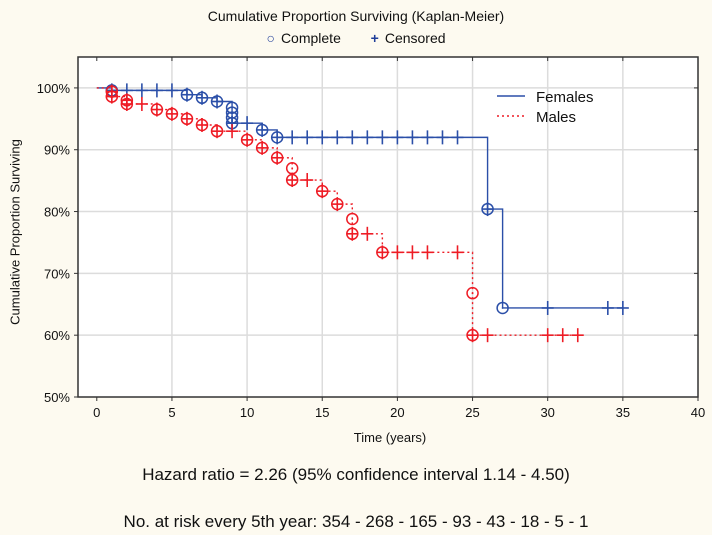 The image size is (712, 535). Describe the element at coordinates (57, 150) in the screenshot. I see `y-tick-label: 90%` at that location.